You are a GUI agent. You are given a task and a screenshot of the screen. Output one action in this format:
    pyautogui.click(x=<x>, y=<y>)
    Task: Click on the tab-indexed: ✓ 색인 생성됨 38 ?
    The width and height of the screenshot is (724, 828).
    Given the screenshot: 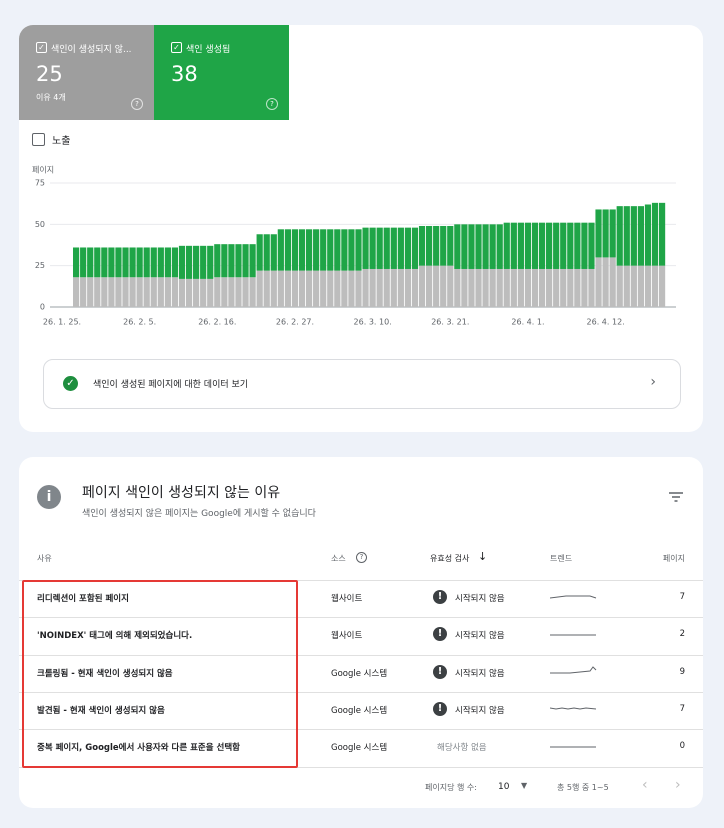 What is the action you would take?
    pyautogui.click(x=221, y=72)
    